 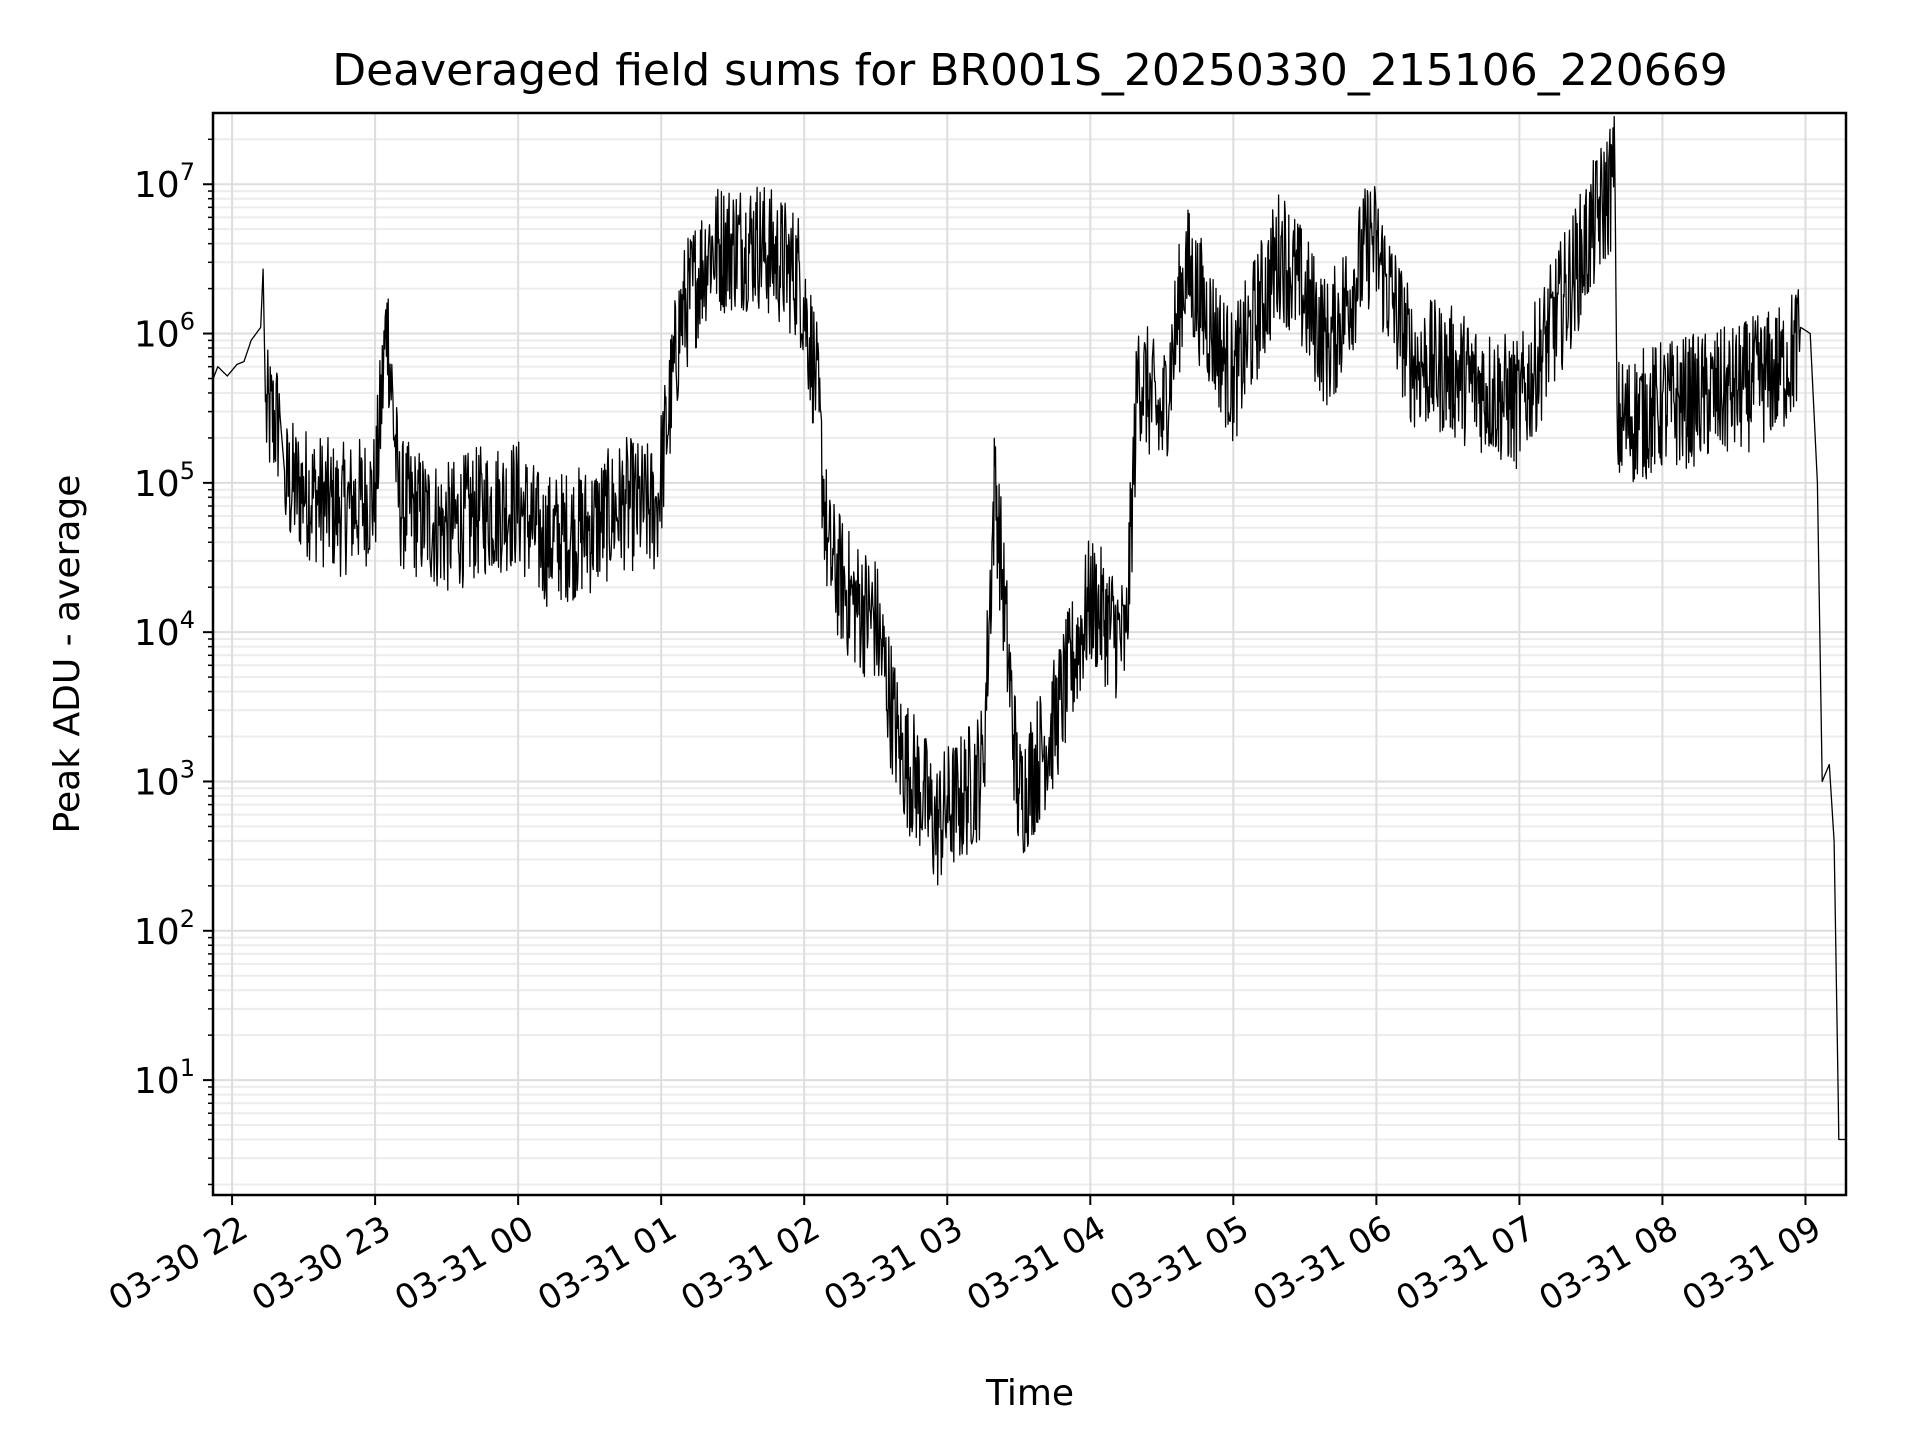 What do you see at coordinates (164, 1078) in the screenshot?
I see `y-tick-label: 10¹` at bounding box center [164, 1078].